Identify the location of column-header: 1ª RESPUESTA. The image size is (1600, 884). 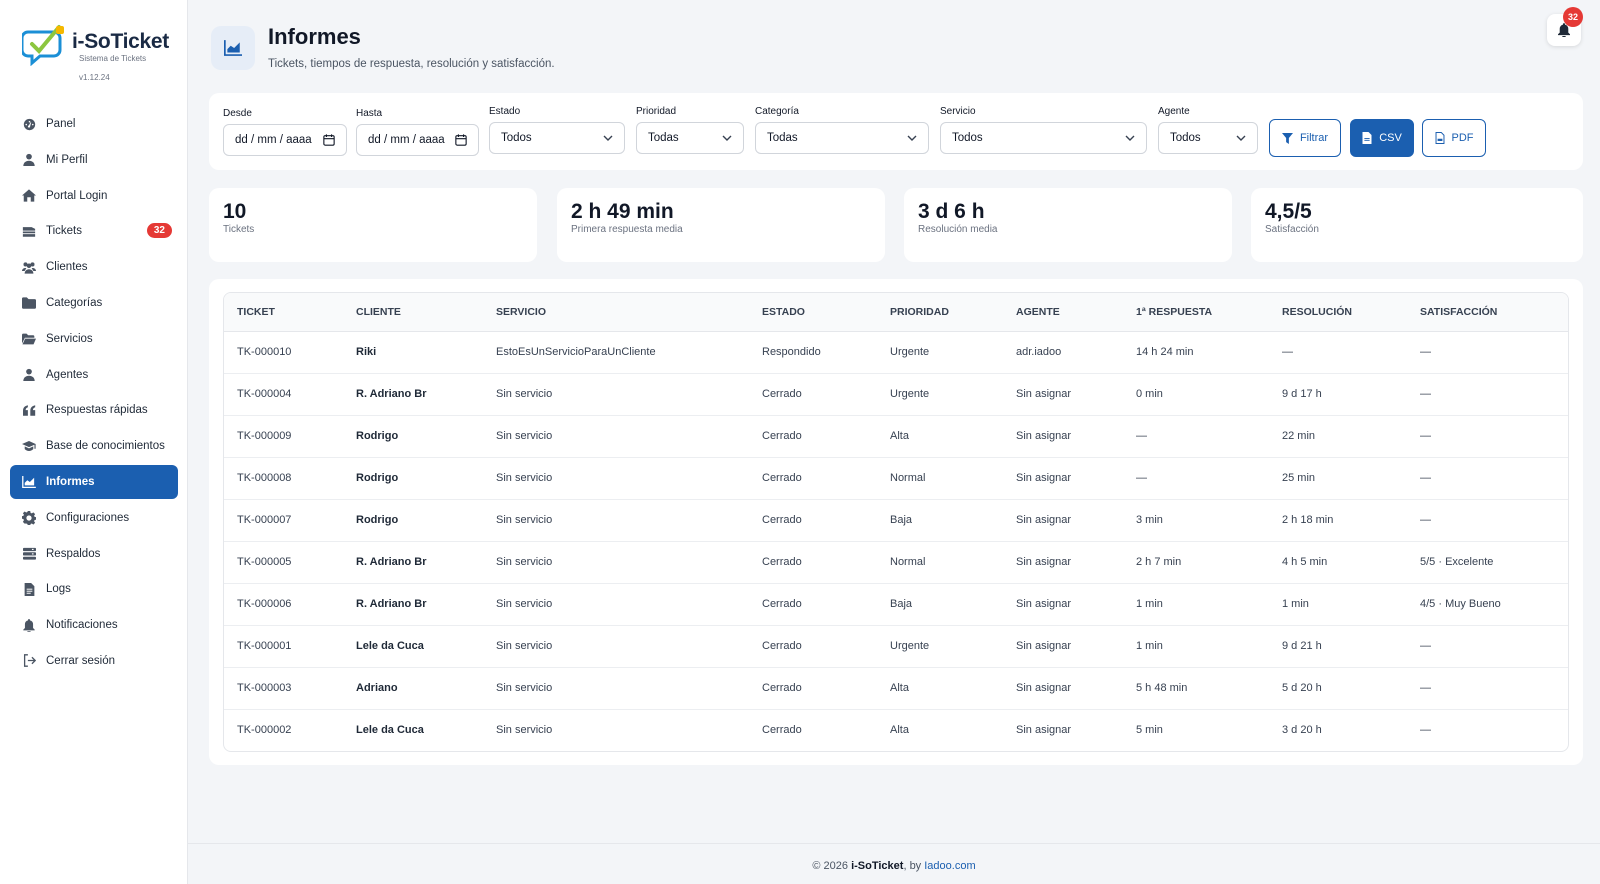
(1196, 312).